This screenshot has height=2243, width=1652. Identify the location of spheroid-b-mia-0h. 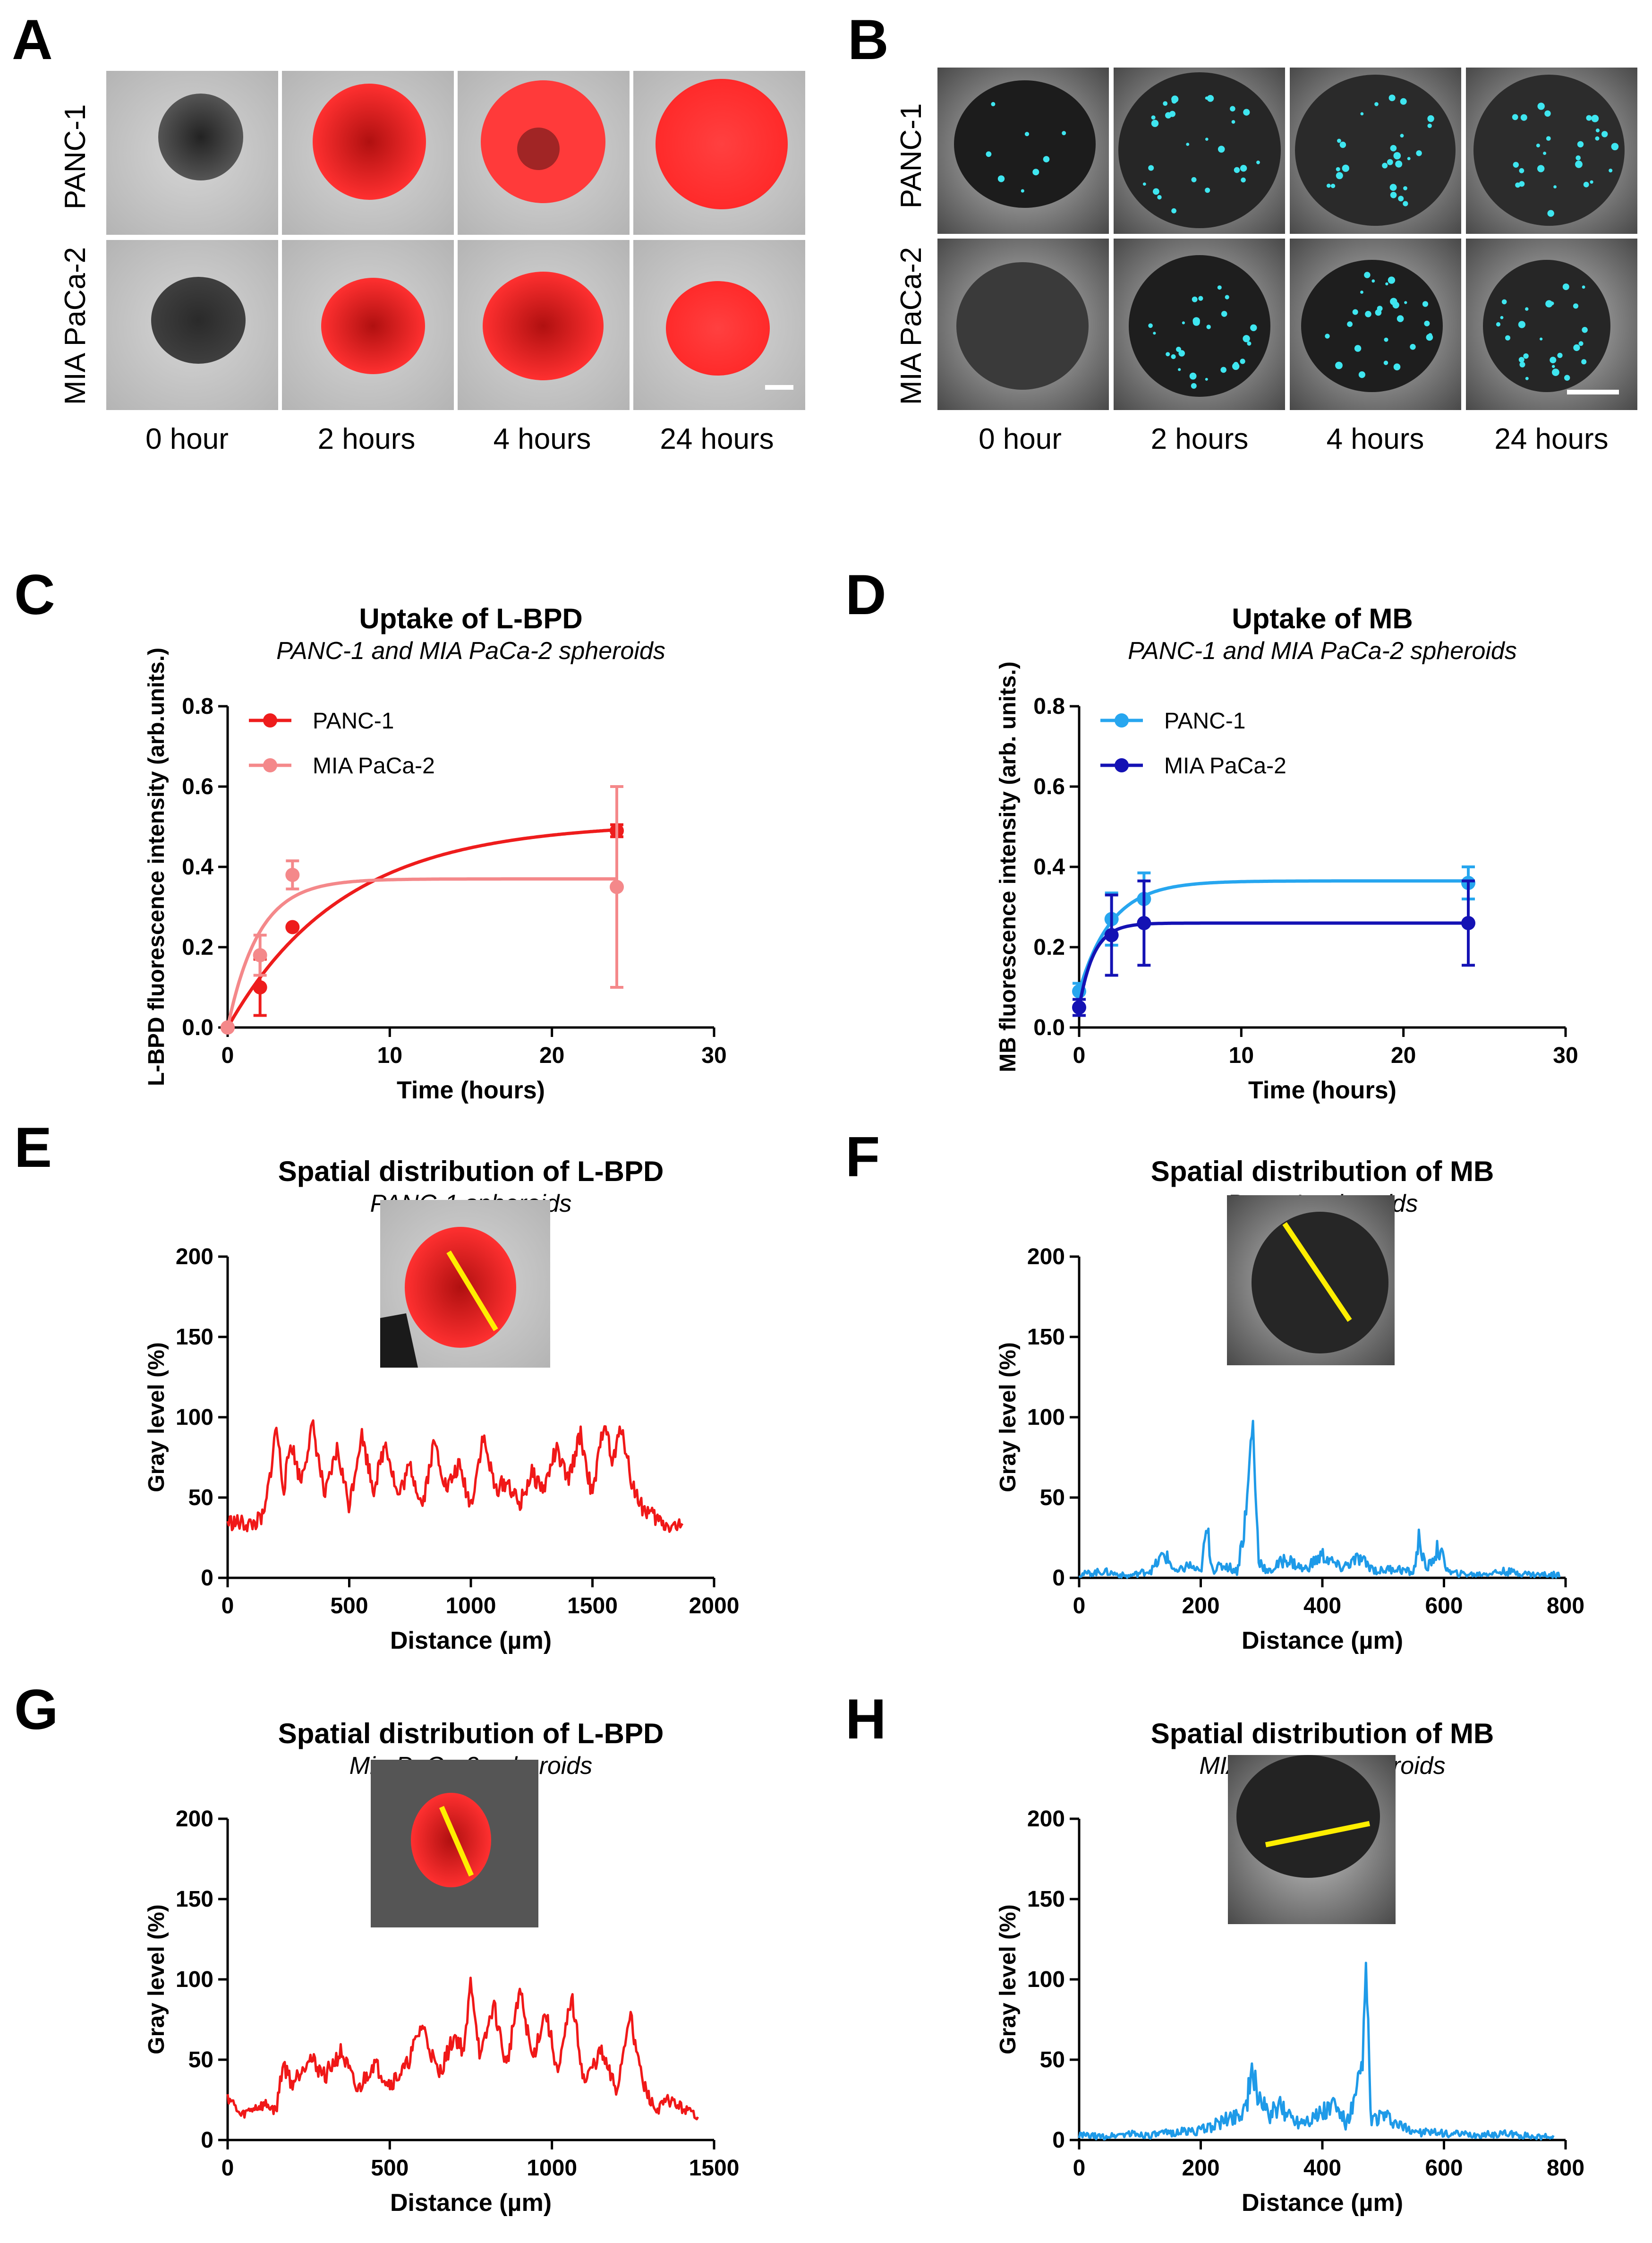
(1022, 326).